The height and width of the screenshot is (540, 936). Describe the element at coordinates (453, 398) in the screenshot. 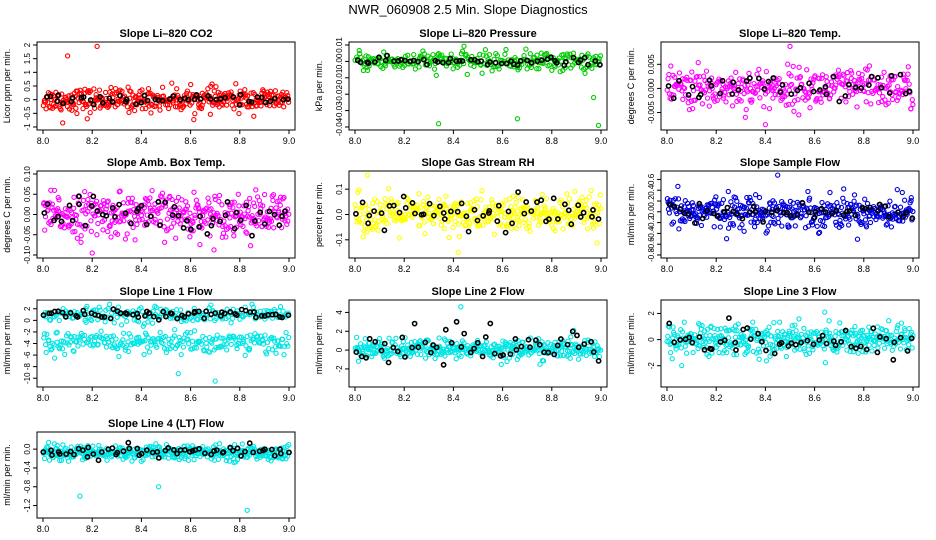

I see `x-tick-label: 8.4` at that location.